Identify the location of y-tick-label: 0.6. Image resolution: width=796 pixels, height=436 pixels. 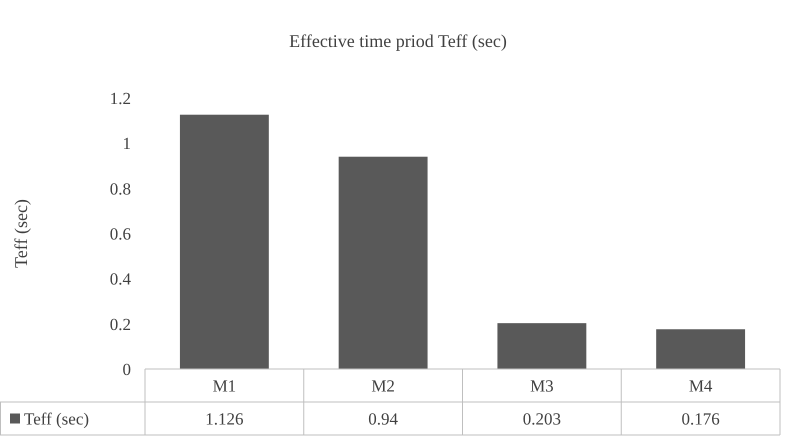
(120, 234).